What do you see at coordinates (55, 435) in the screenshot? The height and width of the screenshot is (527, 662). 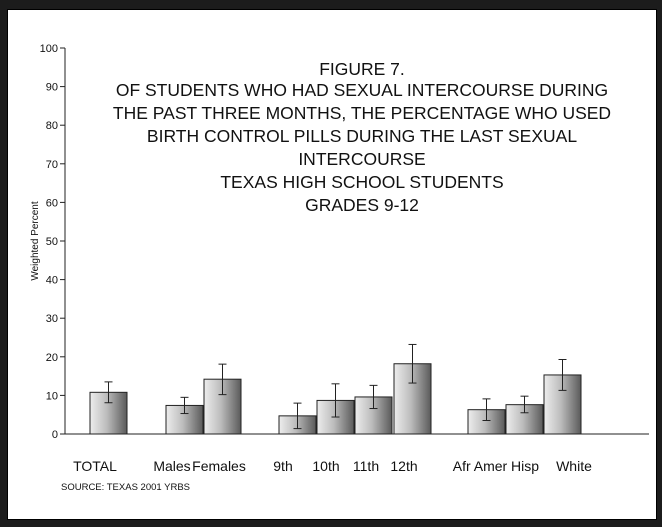 I see `y-tick-label: 0` at bounding box center [55, 435].